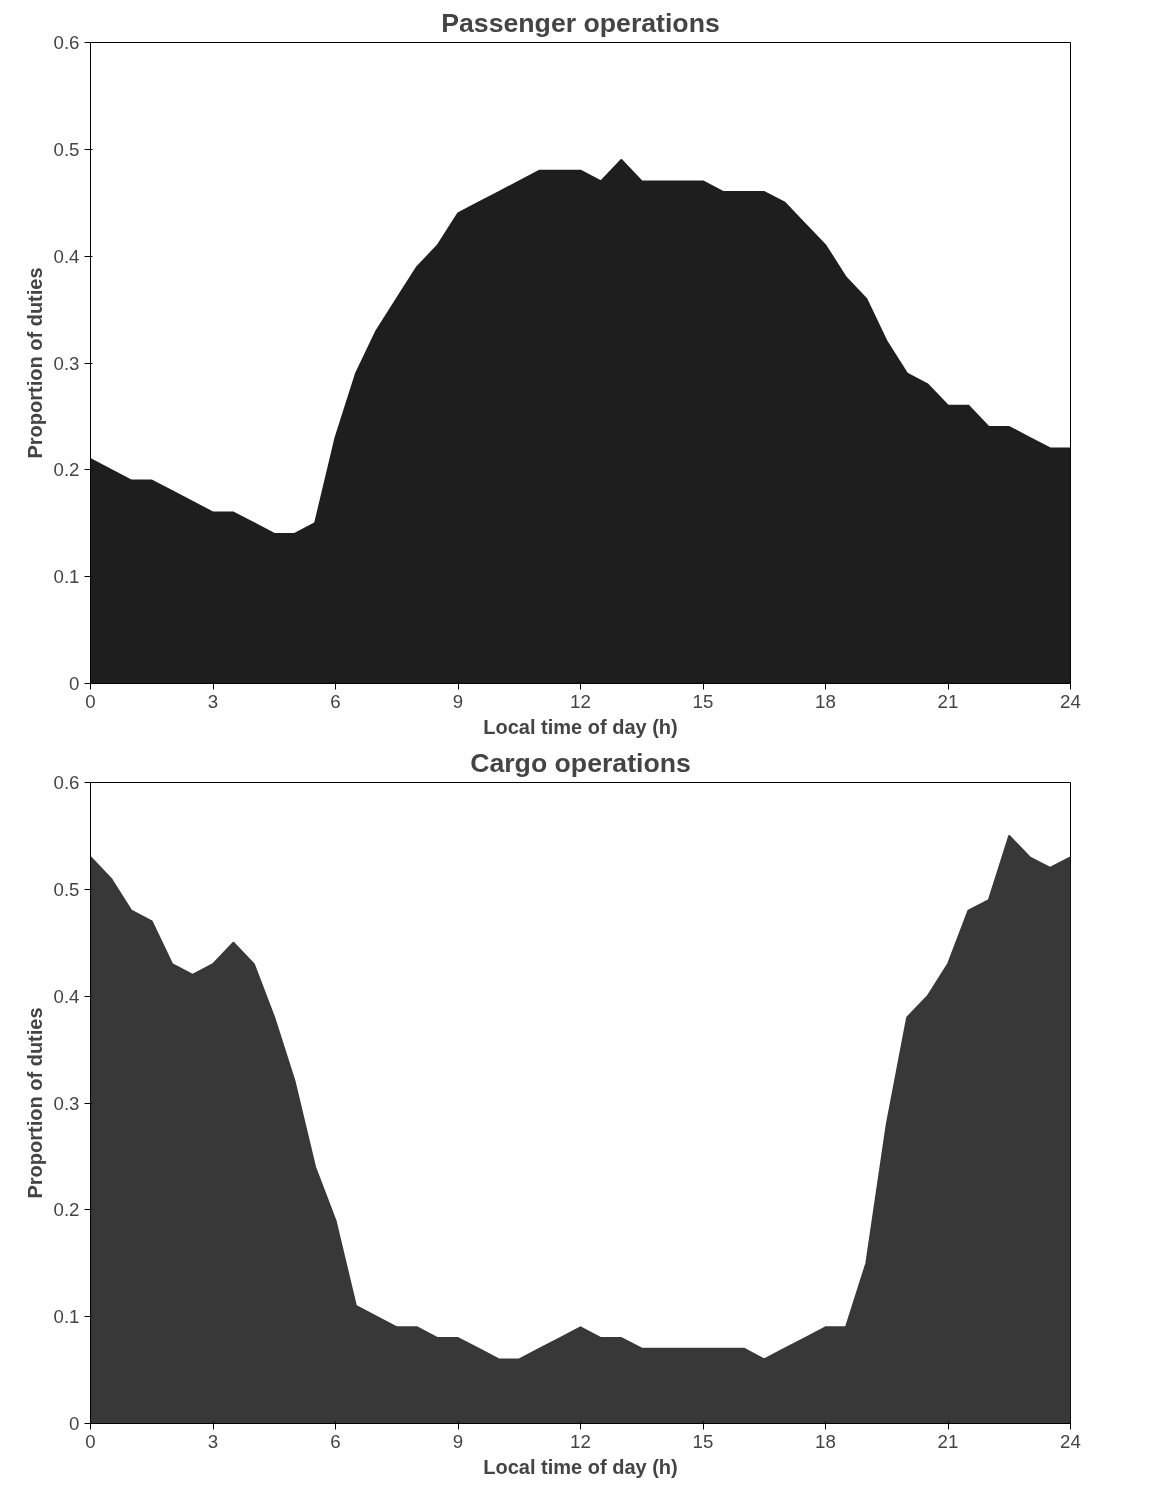 This screenshot has width=1173, height=1499. I want to click on chart-title: Passenger operations, so click(580, 22).